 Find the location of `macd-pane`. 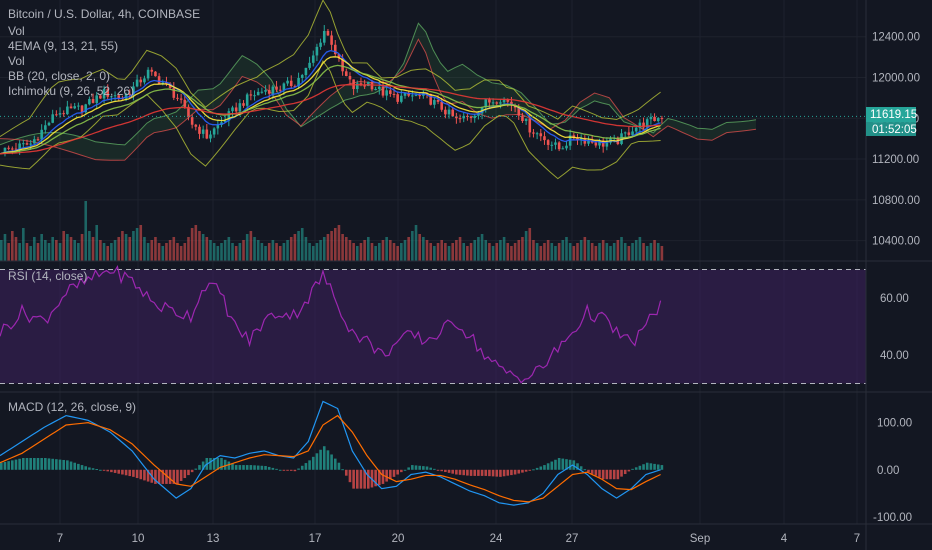

macd-pane is located at coordinates (332, 453).